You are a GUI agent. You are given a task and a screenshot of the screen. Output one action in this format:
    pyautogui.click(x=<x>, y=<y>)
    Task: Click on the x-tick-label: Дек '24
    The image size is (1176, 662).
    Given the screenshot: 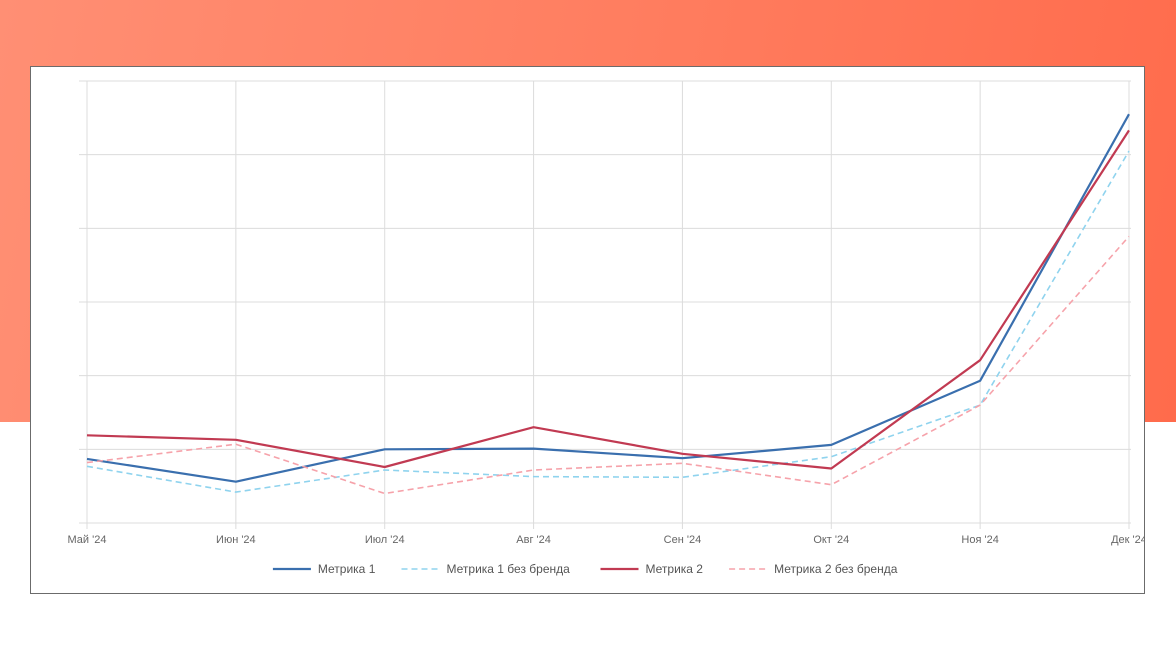 What is the action you would take?
    pyautogui.click(x=1127, y=540)
    